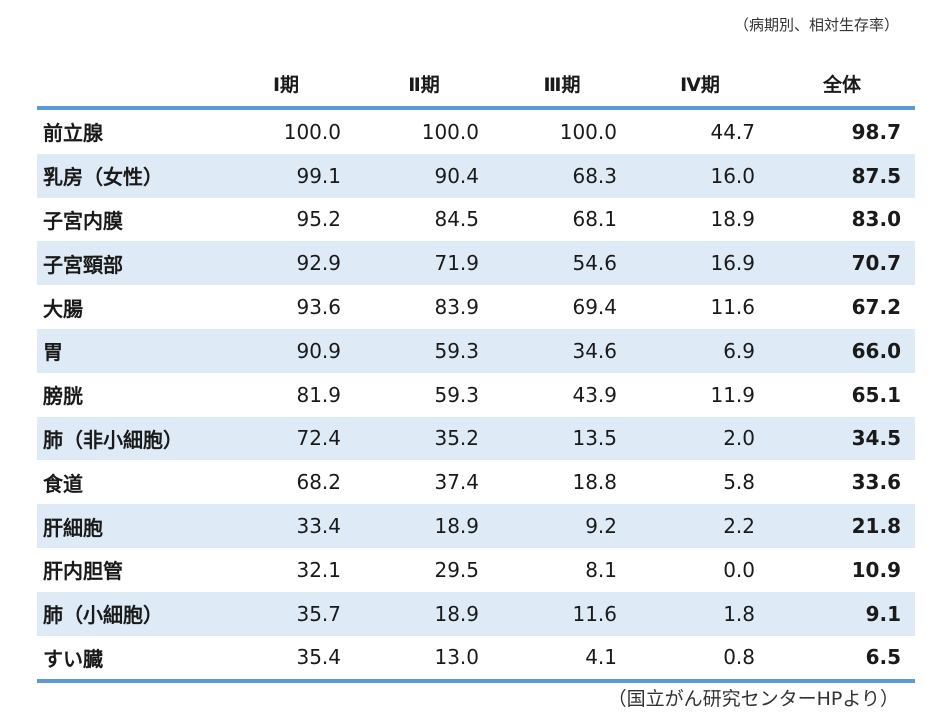 The width and height of the screenshot is (941, 727). I want to click on stage-2-cell: 13.0, so click(424, 659).